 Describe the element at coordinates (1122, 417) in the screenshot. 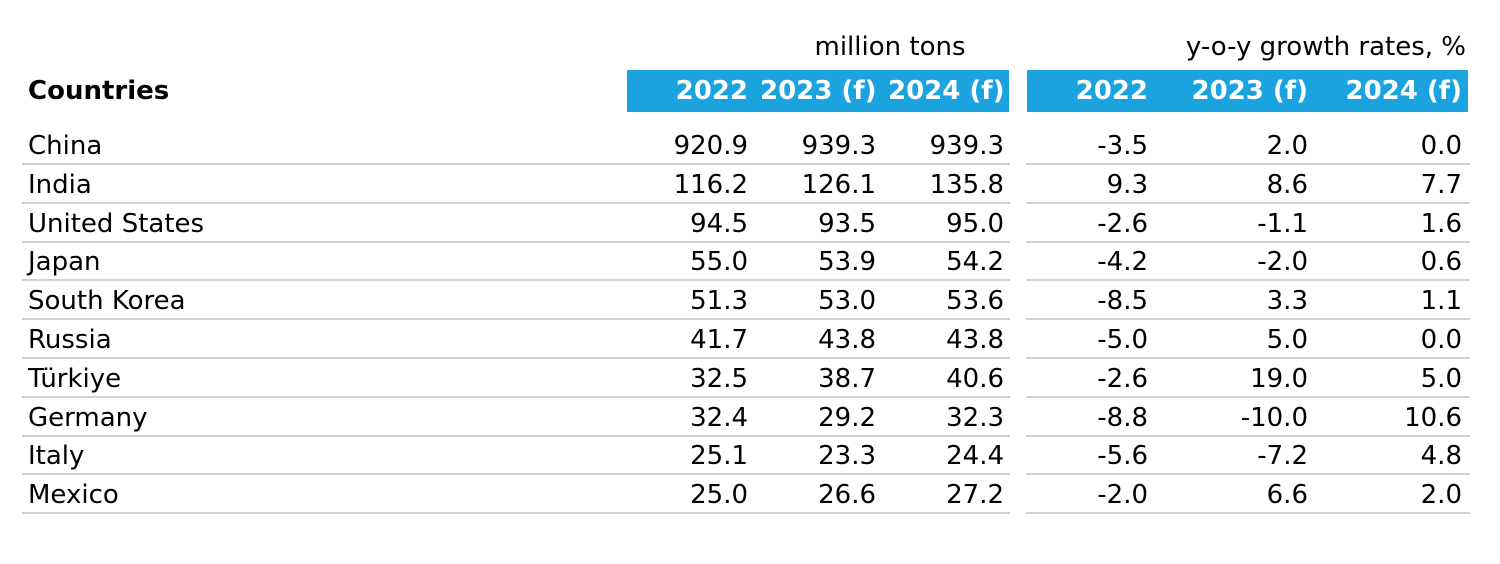

I see `value-cell: -8.8` at that location.